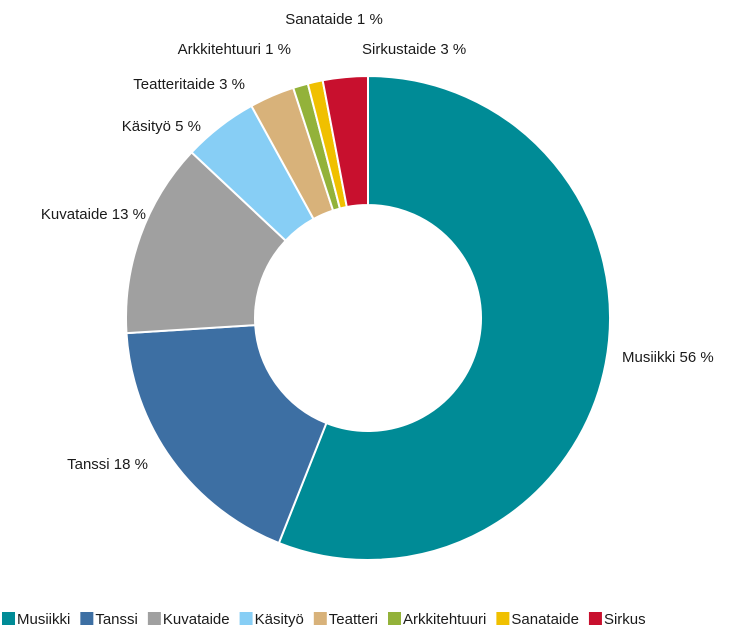 Image resolution: width=751 pixels, height=633 pixels. I want to click on legend-label: Tanssi, so click(116, 619).